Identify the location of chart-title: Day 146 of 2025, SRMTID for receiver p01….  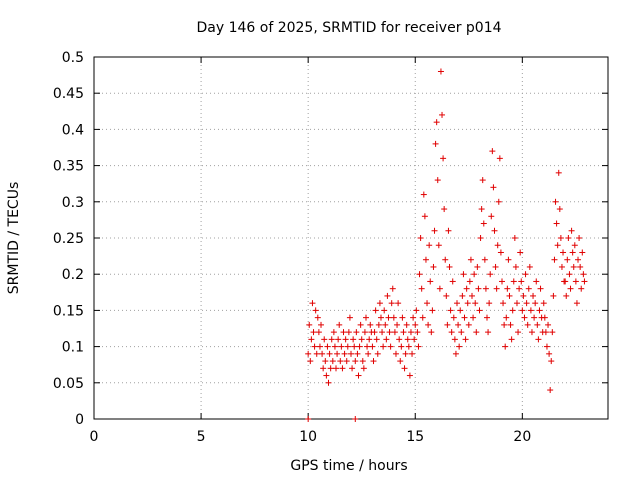
(348, 28).